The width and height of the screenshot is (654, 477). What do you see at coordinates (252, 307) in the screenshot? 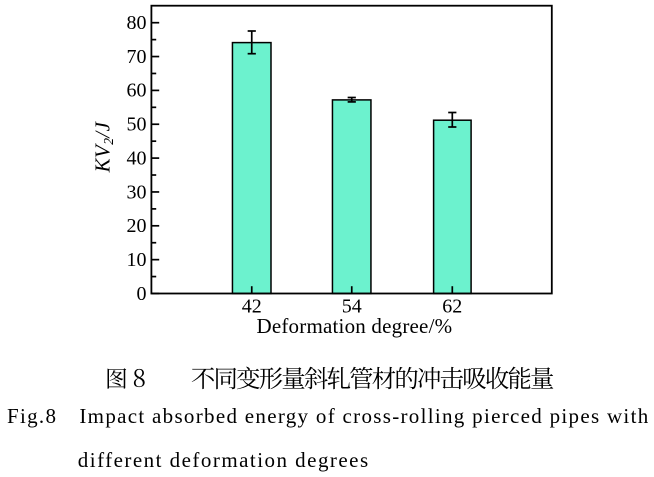
I see `svg-text: 42` at bounding box center [252, 307].